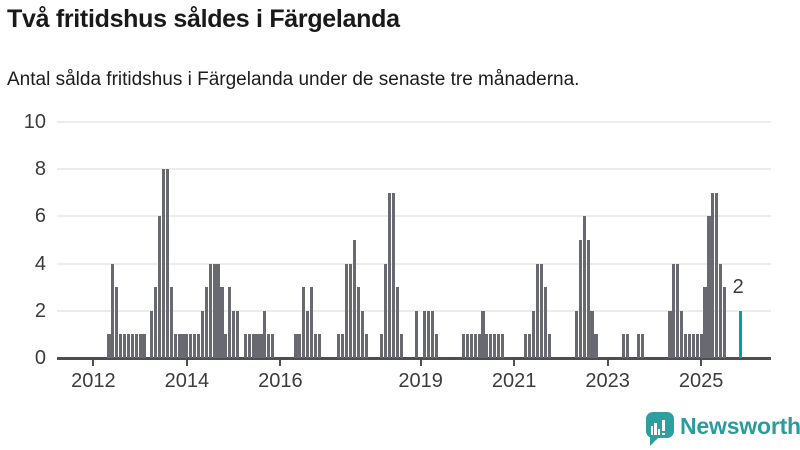  I want to click on x-axis-tick-label: 2019, so click(420, 381).